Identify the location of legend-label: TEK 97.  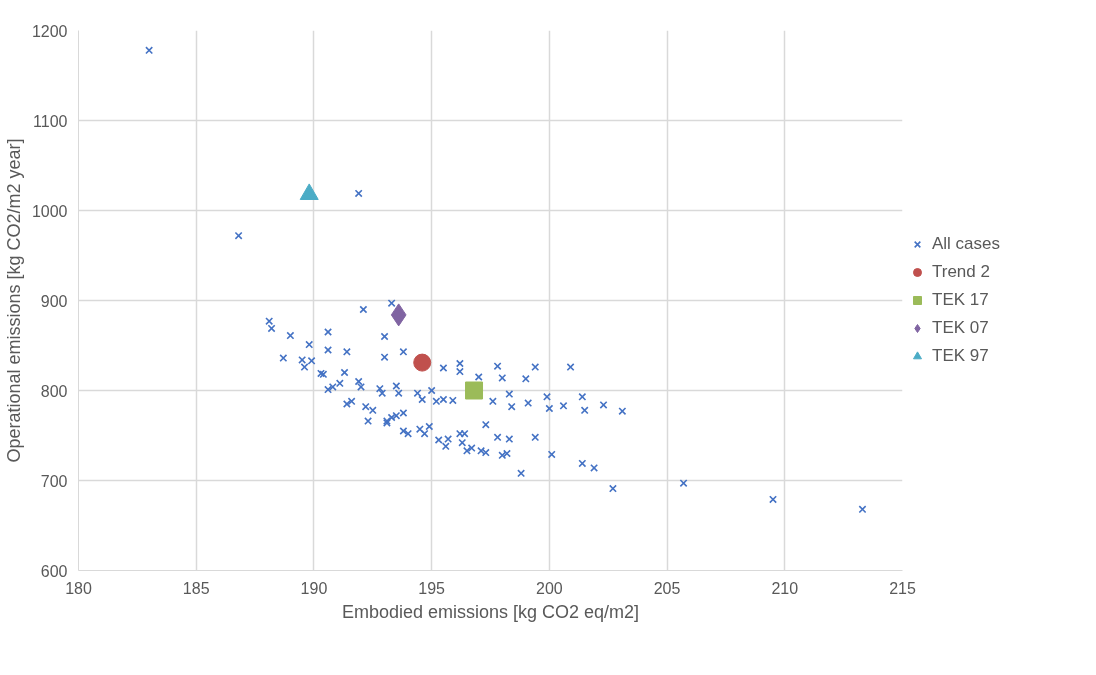
(960, 356).